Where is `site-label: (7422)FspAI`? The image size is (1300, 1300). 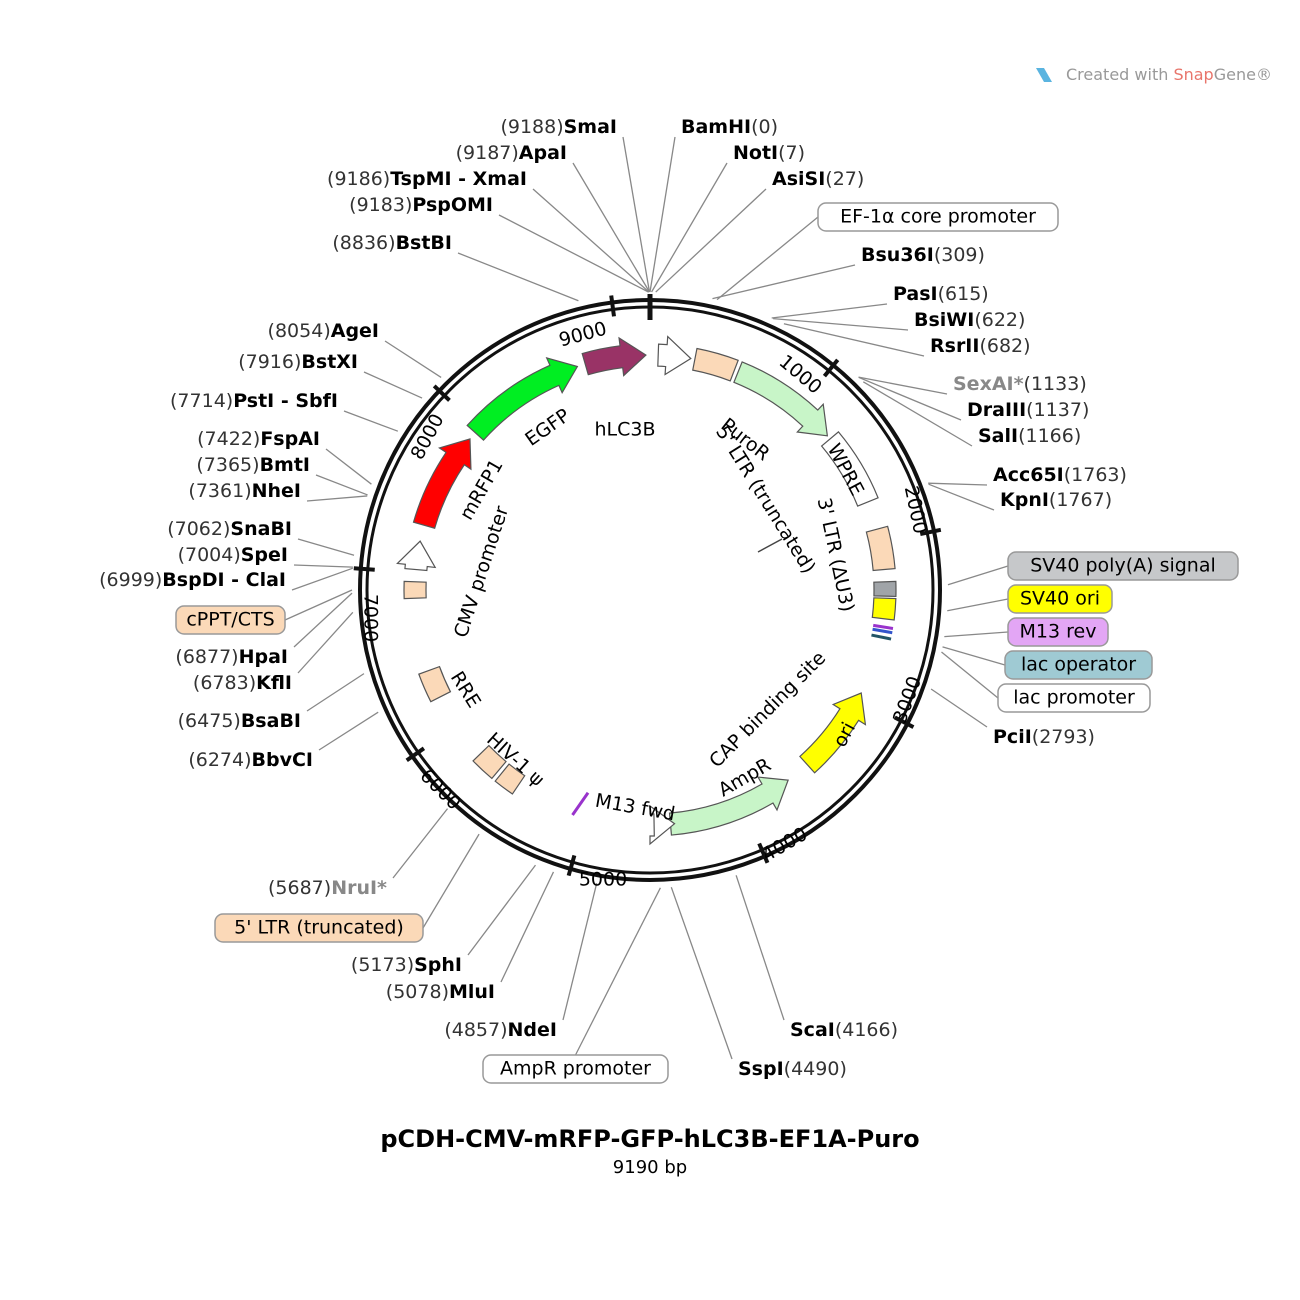
site-label: (7422)FspAI is located at coordinates (258, 439).